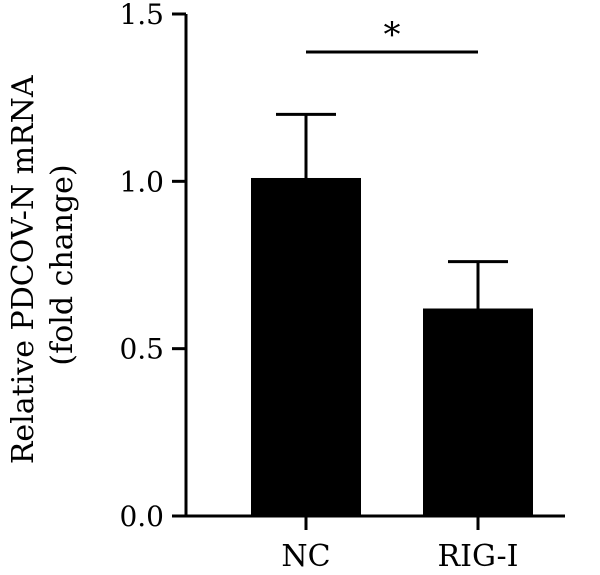 Image resolution: width=600 pixels, height=575 pixels. What do you see at coordinates (153, 266) in the screenshot?
I see `y-axis: 0.0 0.5 1.0 1.5` at bounding box center [153, 266].